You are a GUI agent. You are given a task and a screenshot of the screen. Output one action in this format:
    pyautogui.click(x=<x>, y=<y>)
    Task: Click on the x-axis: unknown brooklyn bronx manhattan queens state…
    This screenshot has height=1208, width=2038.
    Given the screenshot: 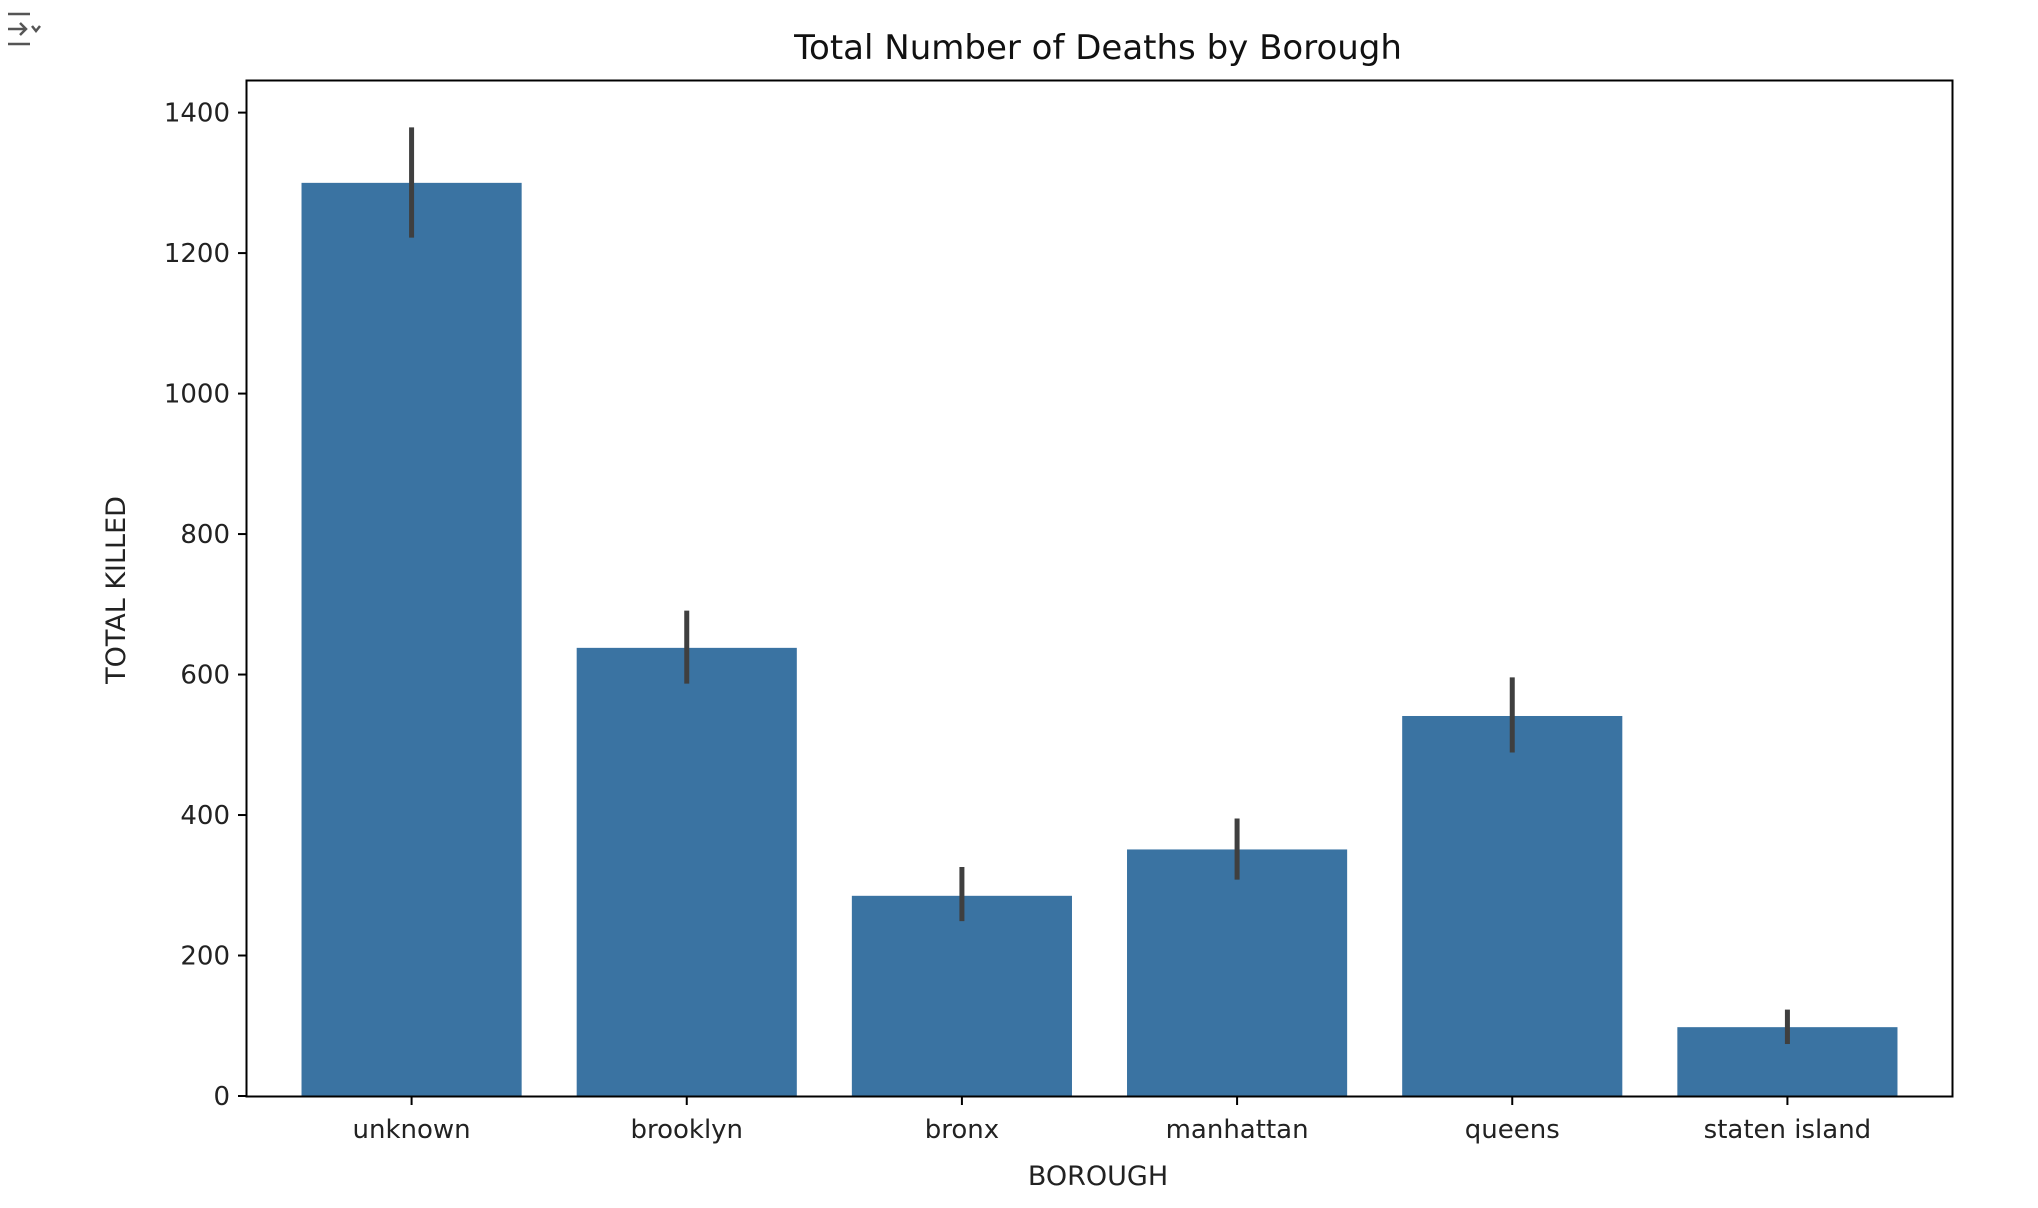 What is the action you would take?
    pyautogui.click(x=1112, y=1120)
    